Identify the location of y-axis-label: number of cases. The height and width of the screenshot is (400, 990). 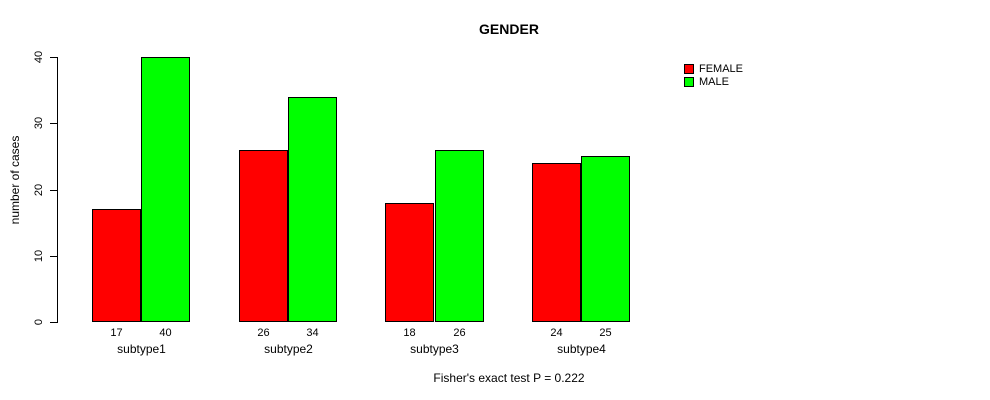
(15, 180).